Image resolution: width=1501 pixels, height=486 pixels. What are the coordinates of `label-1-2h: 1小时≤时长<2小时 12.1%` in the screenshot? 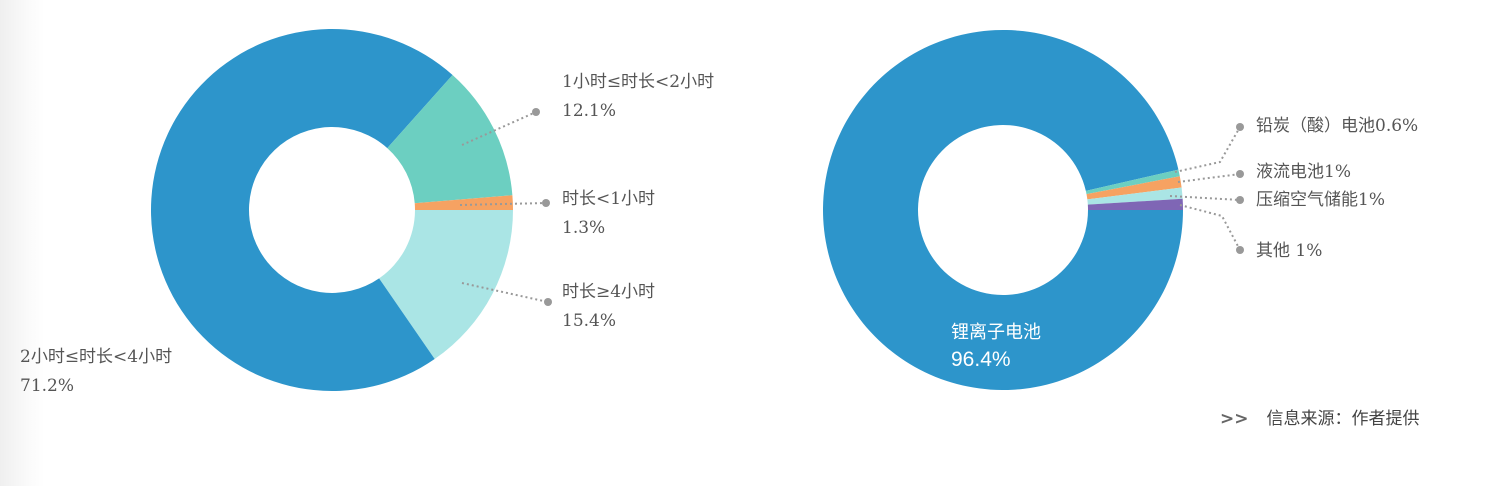 It's located at (638, 97).